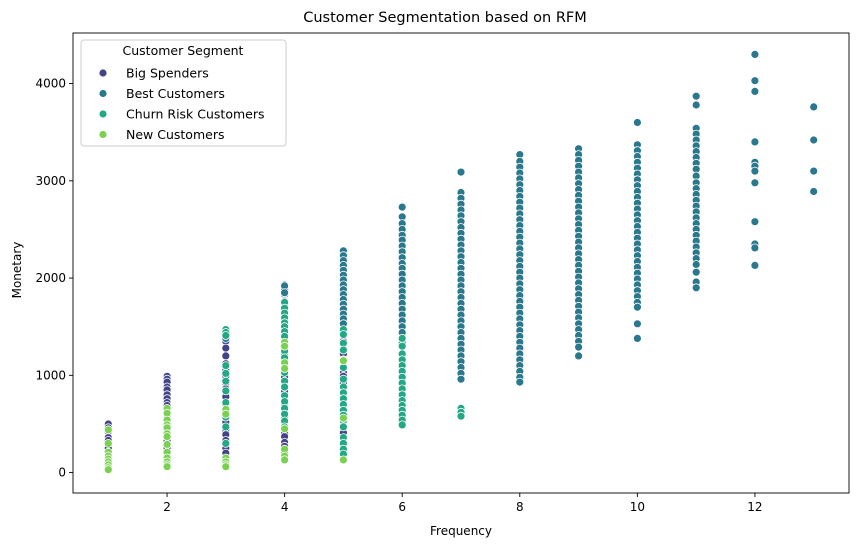  I want to click on x-tick-label: 4, so click(285, 507).